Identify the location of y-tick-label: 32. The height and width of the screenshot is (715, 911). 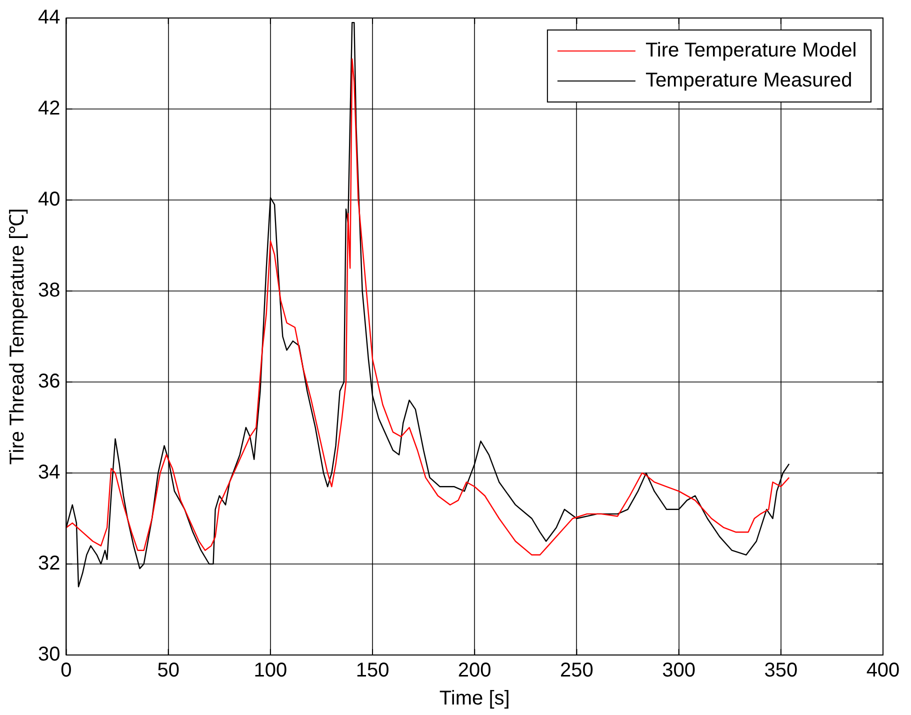
(49, 563).